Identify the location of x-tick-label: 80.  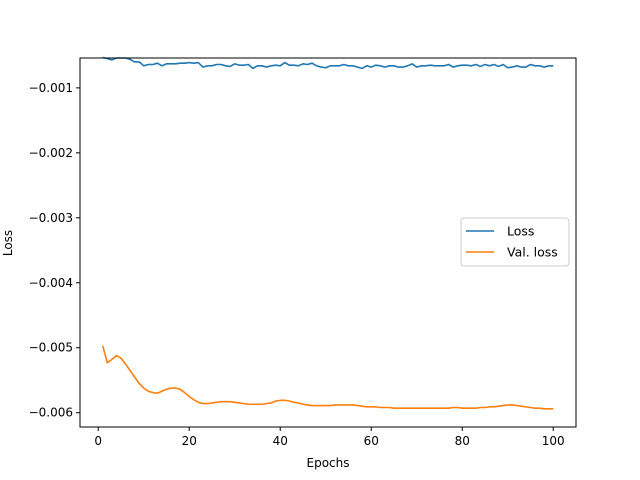
(462, 441).